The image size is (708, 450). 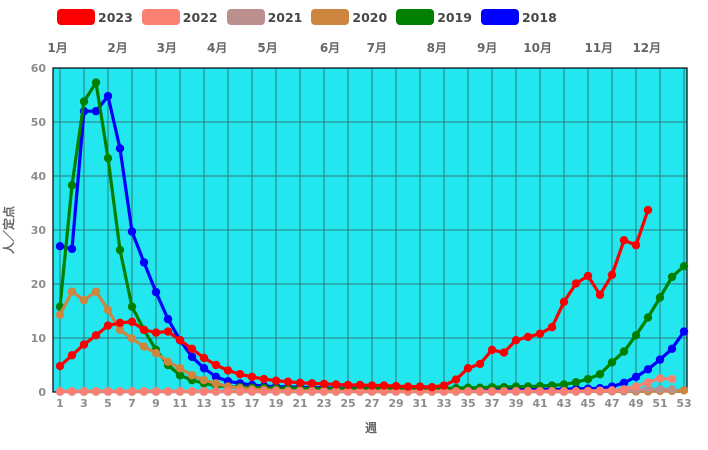 I want to click on series-line-2022, so click(x=366, y=384).